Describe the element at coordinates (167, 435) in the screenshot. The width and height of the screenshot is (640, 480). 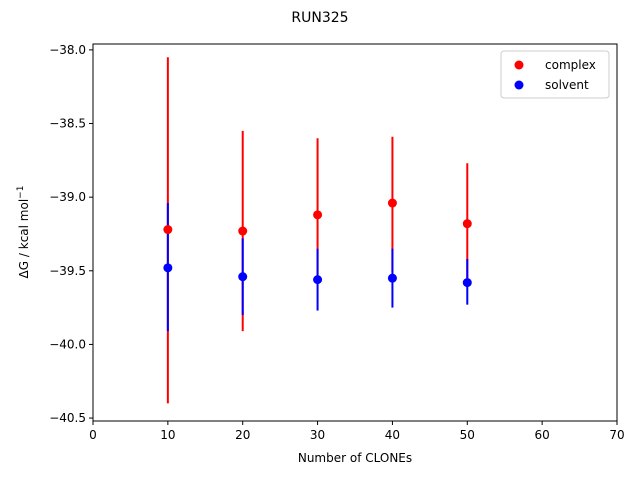
I see `x-tick-label: 10` at that location.